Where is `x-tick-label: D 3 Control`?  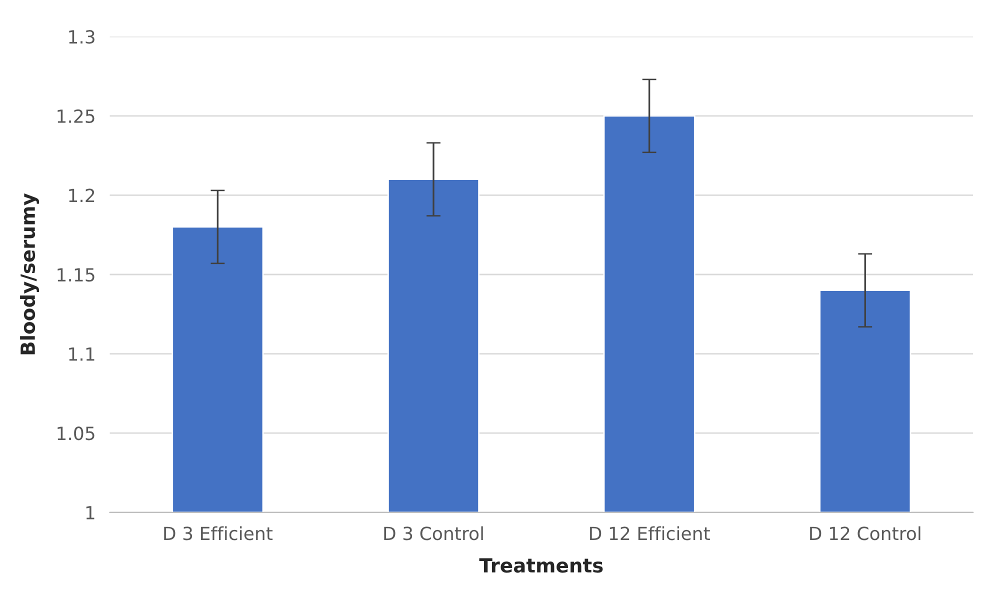
x-tick-label: D 3 Control is located at coordinates (433, 533).